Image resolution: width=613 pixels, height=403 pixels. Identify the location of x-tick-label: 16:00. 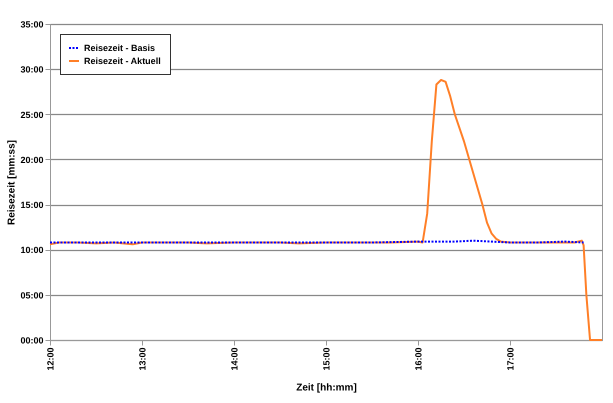
(419, 359).